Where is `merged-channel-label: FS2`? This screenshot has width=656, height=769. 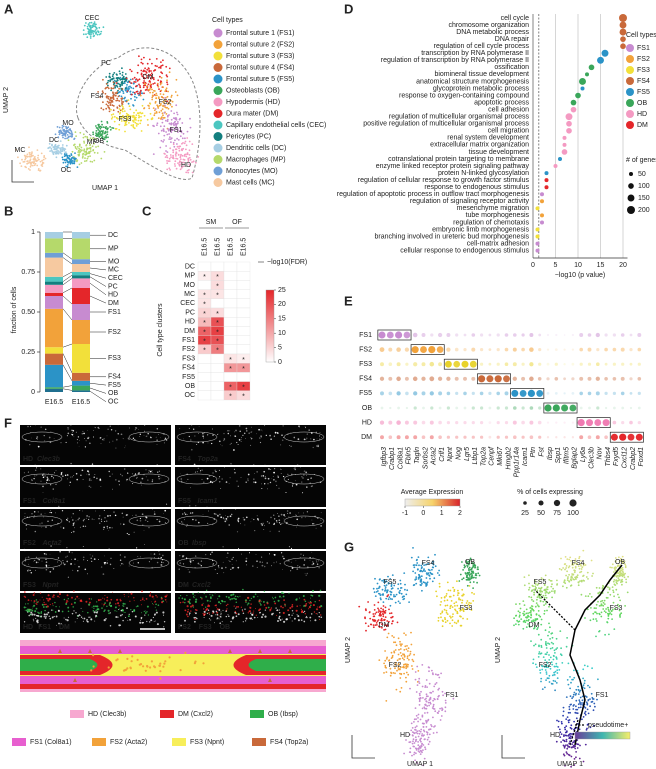
merged-channel-label: FS2 is located at coordinates (184, 627).